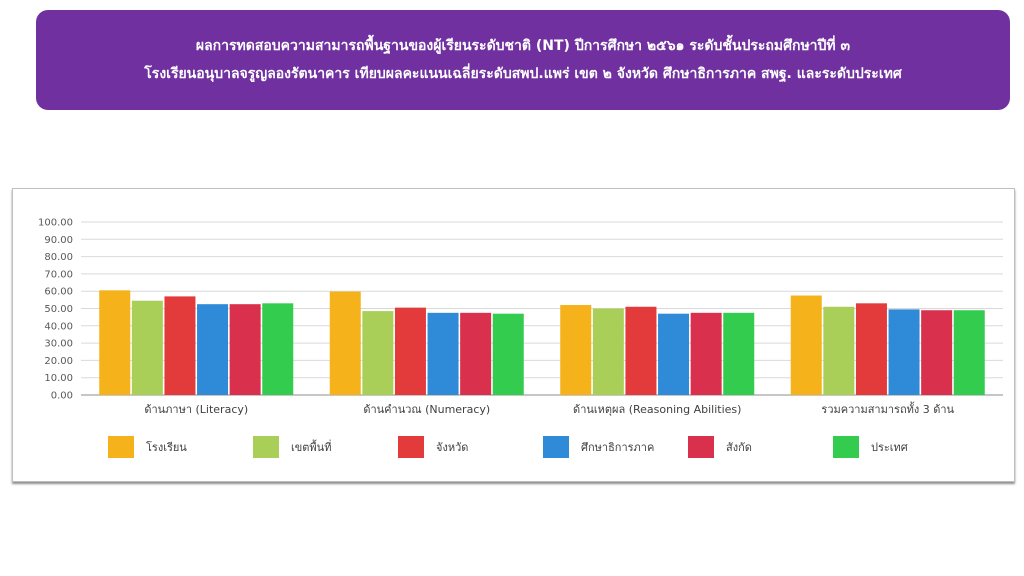 Image resolution: width=1024 pixels, height=576 pixels. Describe the element at coordinates (58, 344) in the screenshot. I see `y-tick-label: 30.00` at that location.